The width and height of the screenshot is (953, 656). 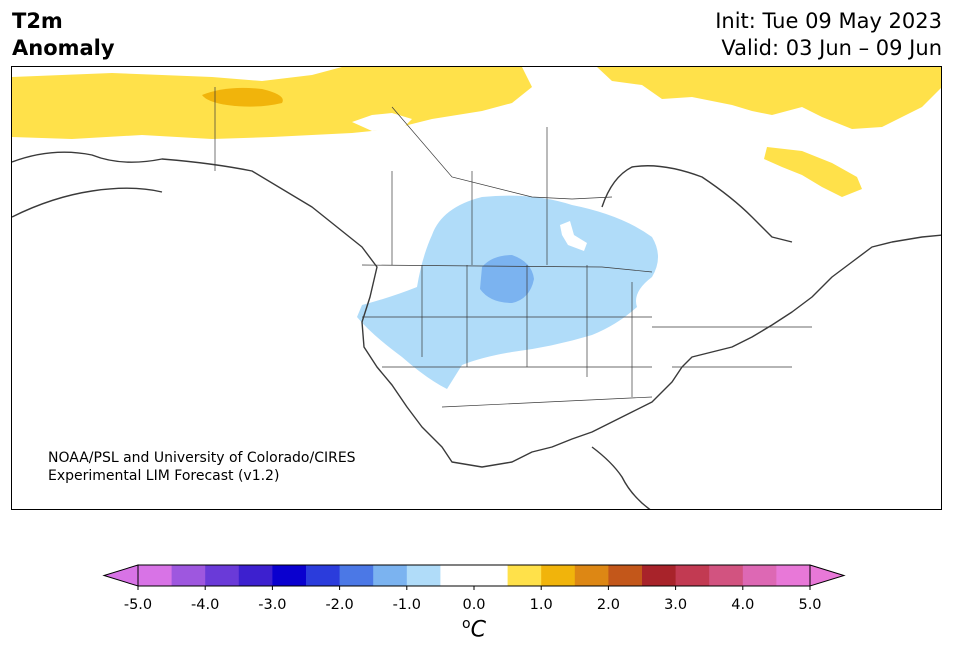 What do you see at coordinates (37, 21) in the screenshot?
I see `variable-name: T2m` at bounding box center [37, 21].